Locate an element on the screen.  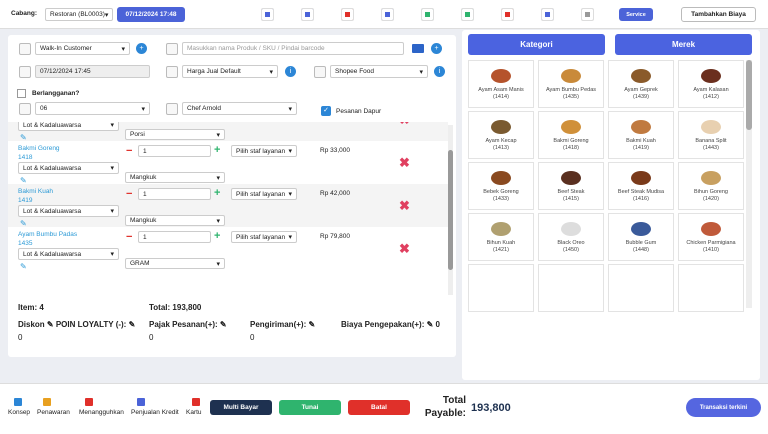
product-card: Beef Steak Mudisa (1416) is located at coordinates (641, 186).